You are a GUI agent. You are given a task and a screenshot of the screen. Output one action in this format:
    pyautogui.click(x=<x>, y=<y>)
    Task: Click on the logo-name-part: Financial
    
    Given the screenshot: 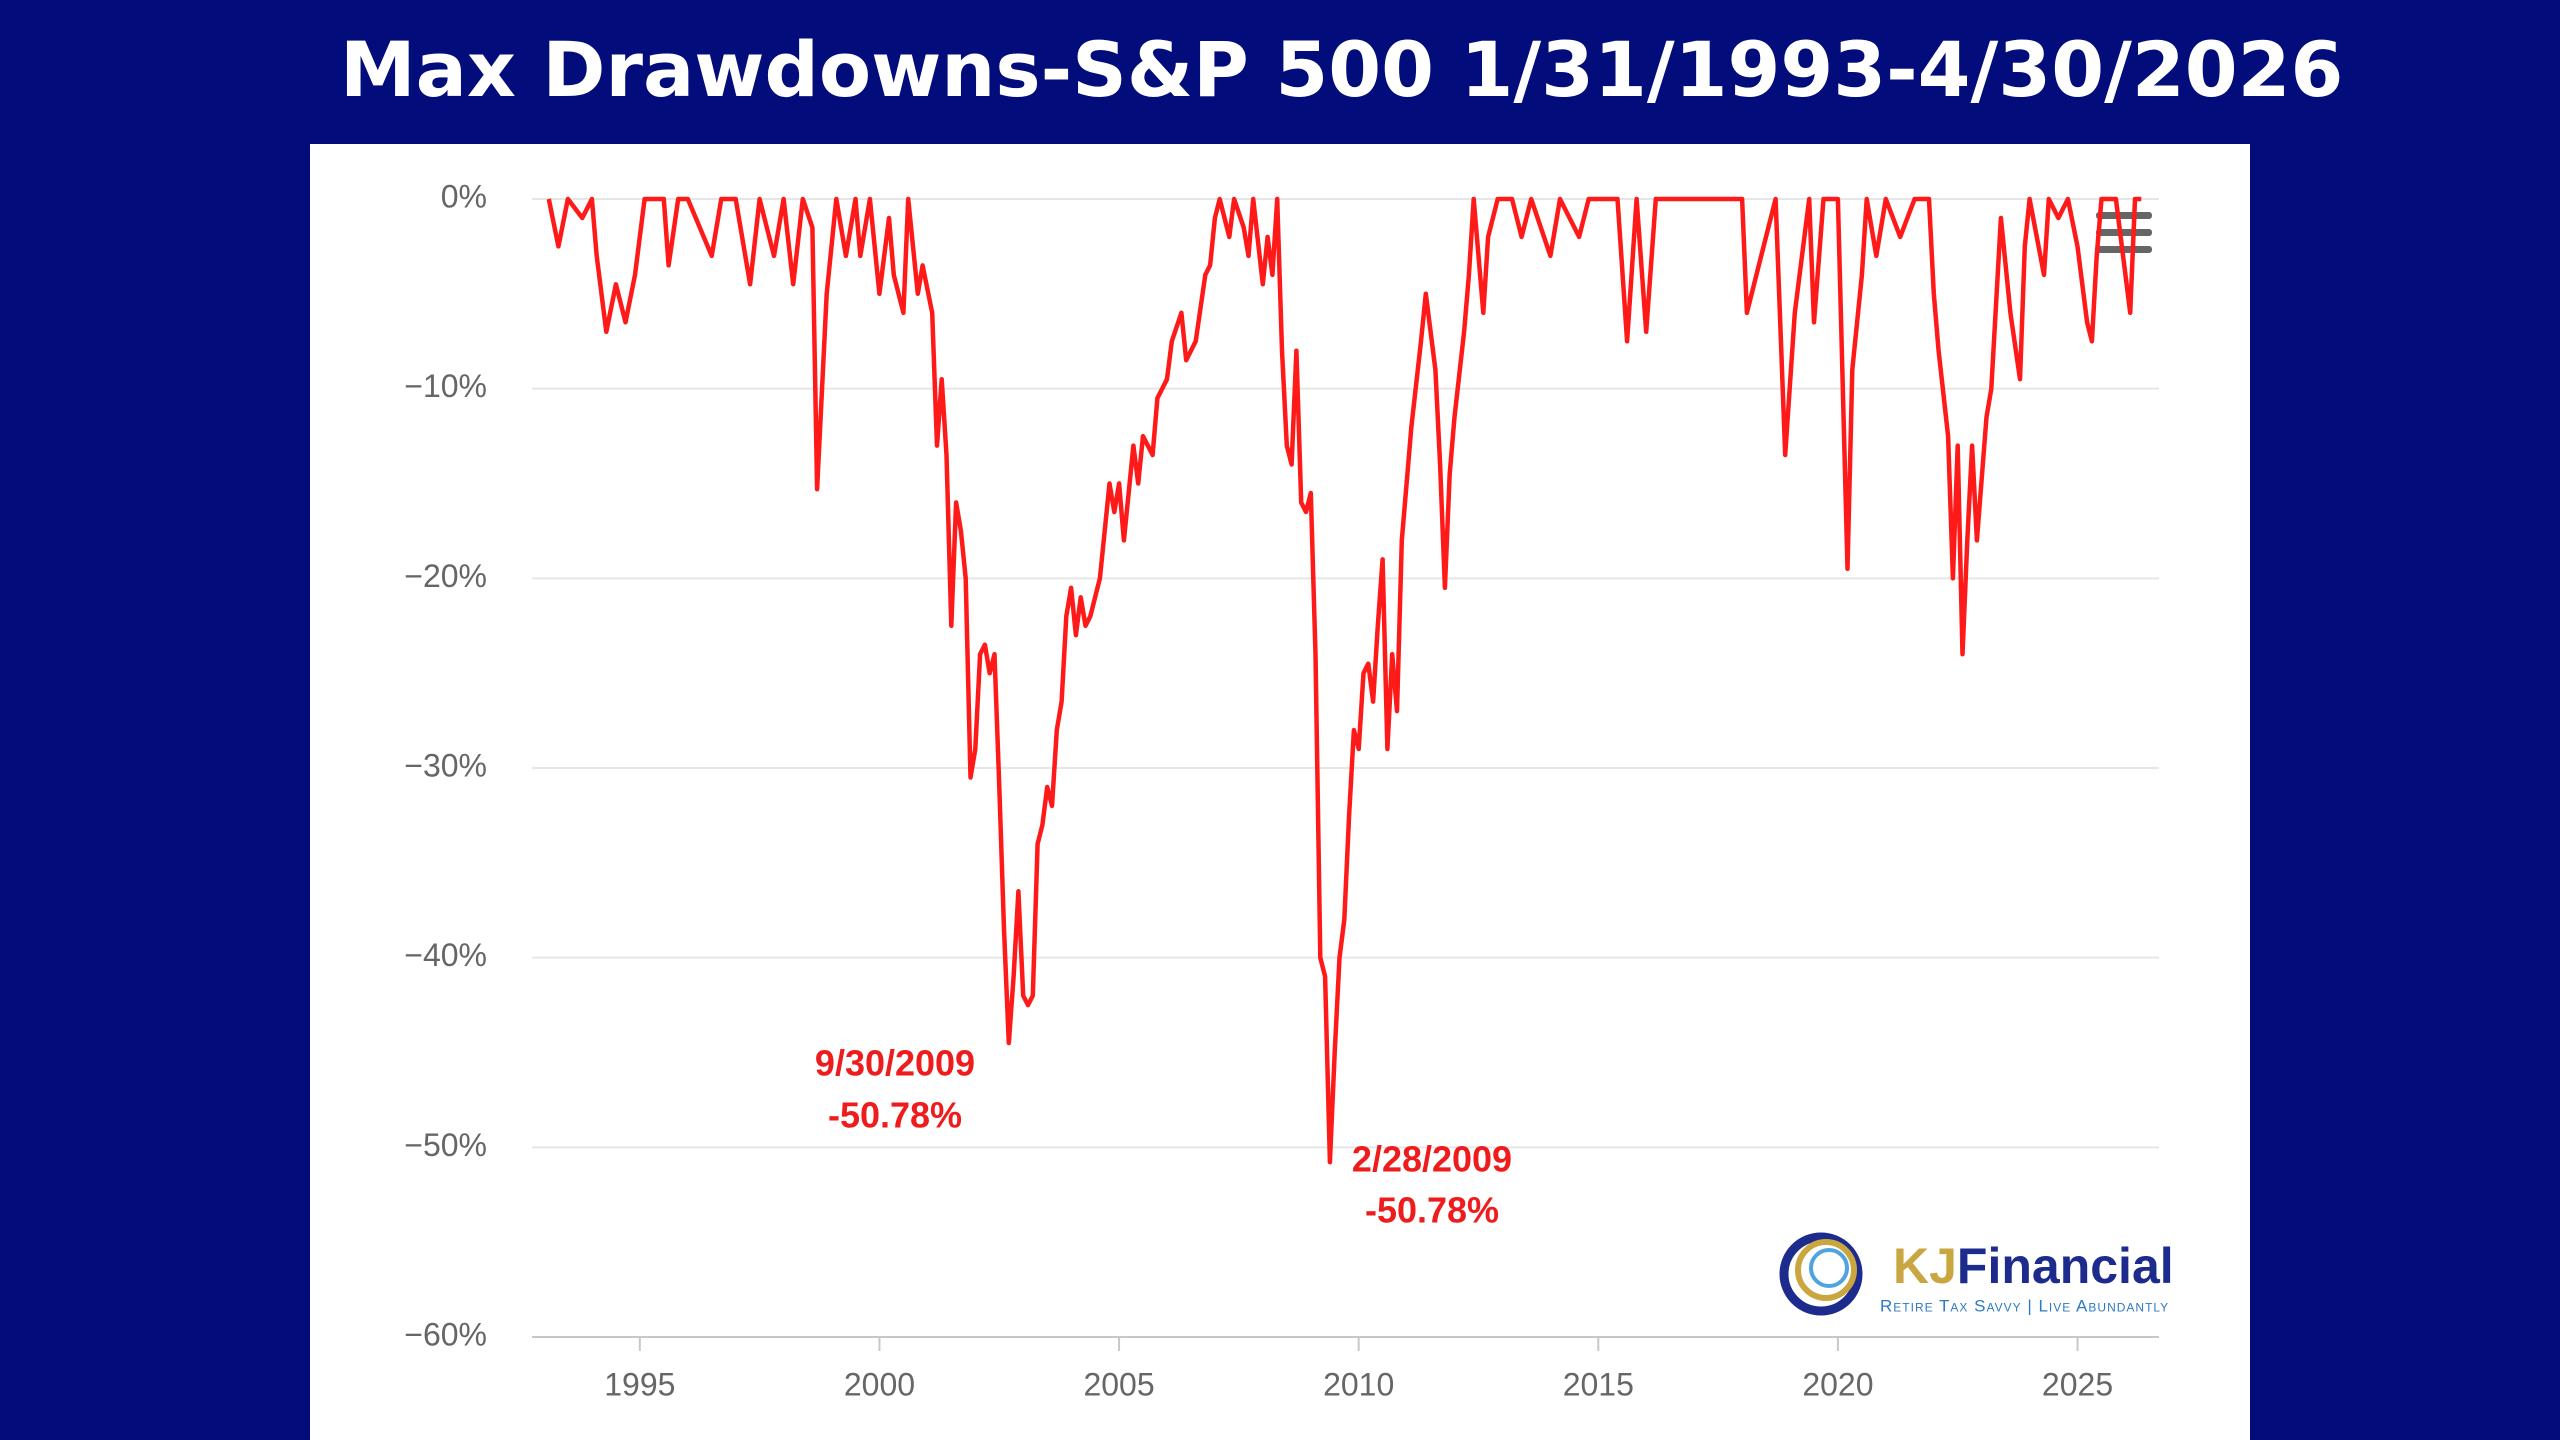 What is the action you would take?
    pyautogui.click(x=2065, y=1266)
    